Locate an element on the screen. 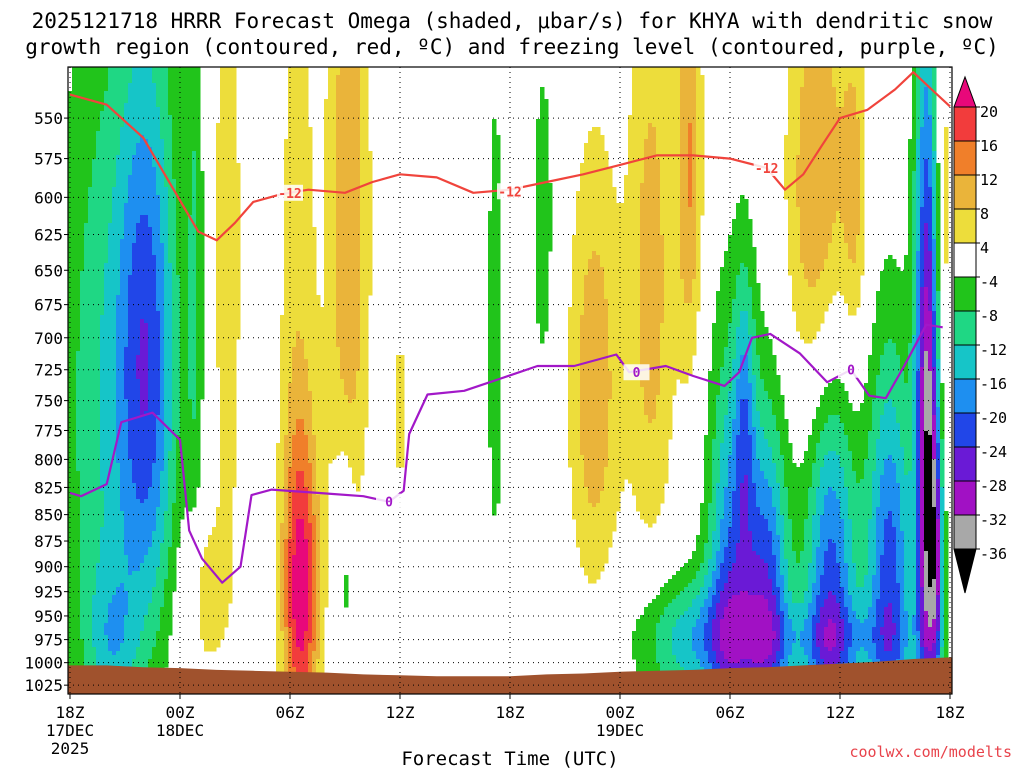 Image resolution: width=1024 pixels, height=768 pixels. contour-label-bg is located at coordinates (636, 372).